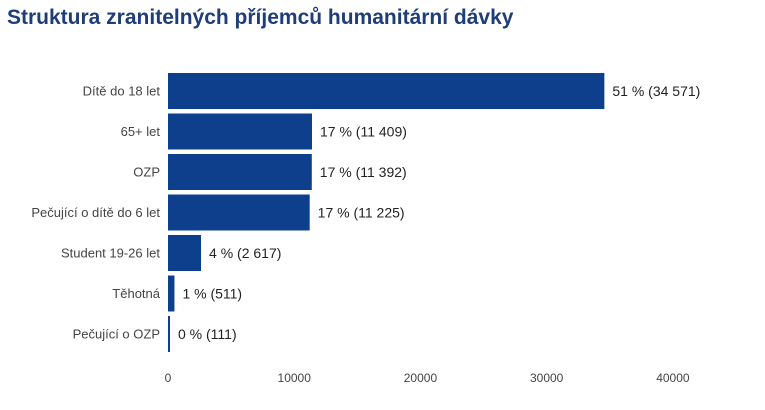  Describe the element at coordinates (547, 378) in the screenshot. I see `x-tick-label-4: 30000` at that location.